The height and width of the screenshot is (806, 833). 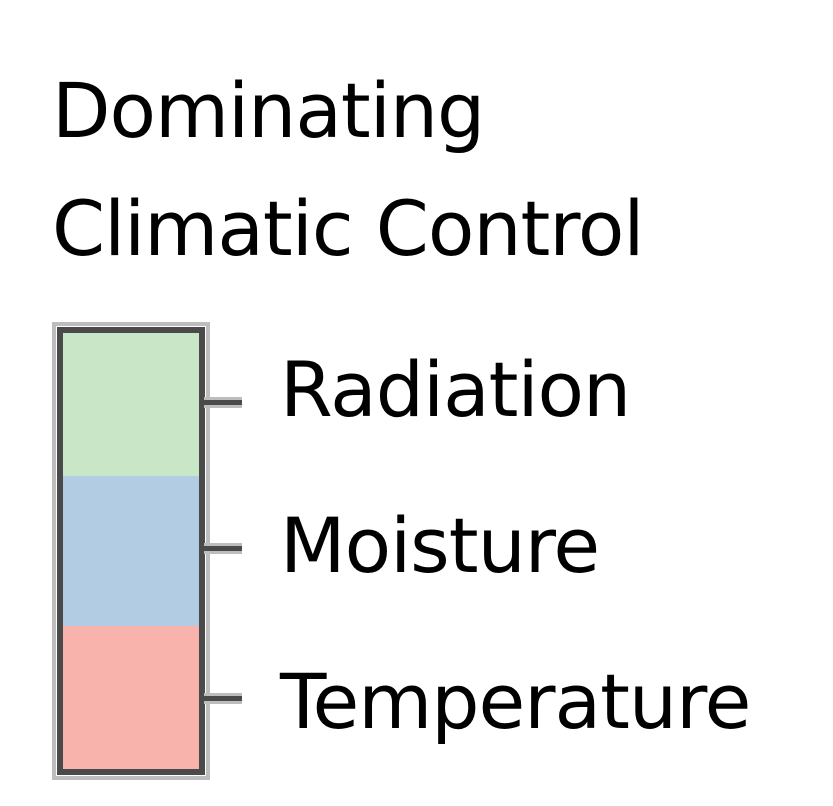 What do you see at coordinates (440, 545) in the screenshot?
I see `legend-label-moisture: Moisture` at bounding box center [440, 545].